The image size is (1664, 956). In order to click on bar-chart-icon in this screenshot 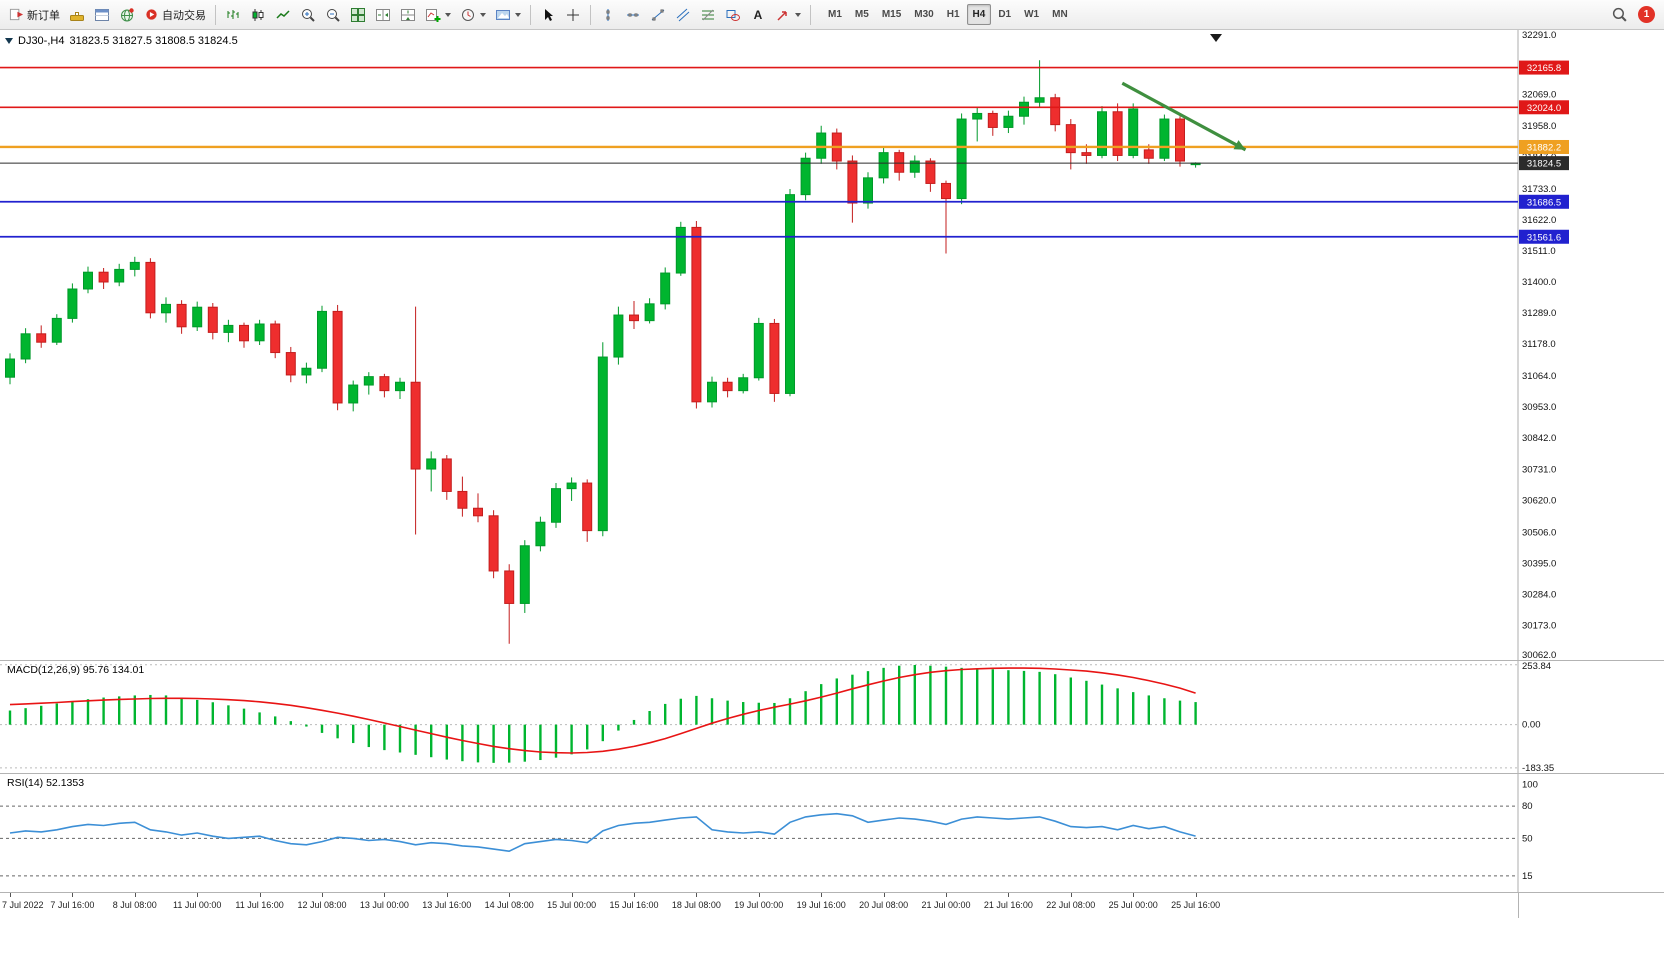, I will do `click(233, 15)`.